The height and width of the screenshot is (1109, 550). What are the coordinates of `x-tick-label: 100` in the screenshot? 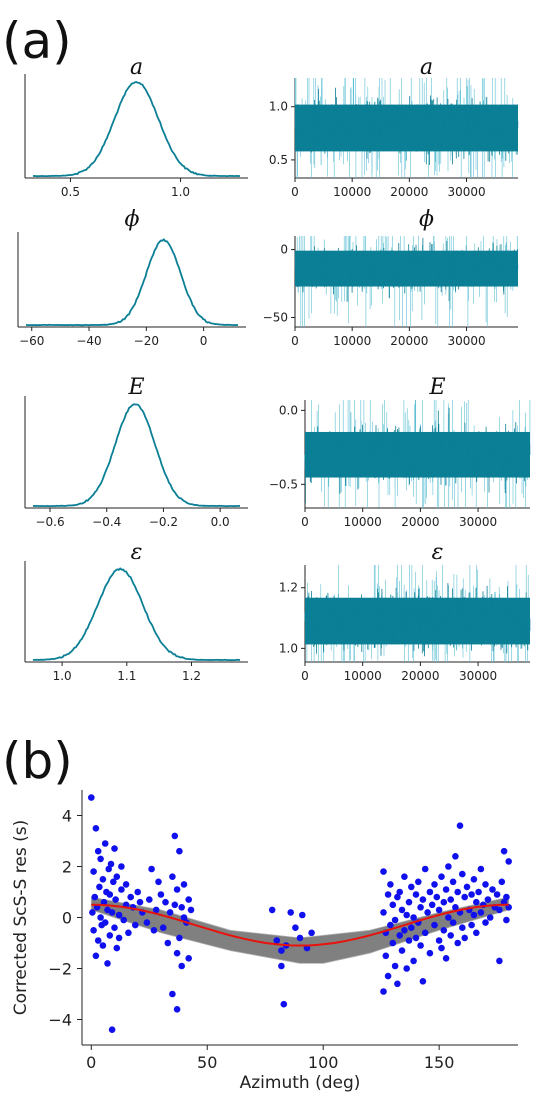 It's located at (323, 1062).